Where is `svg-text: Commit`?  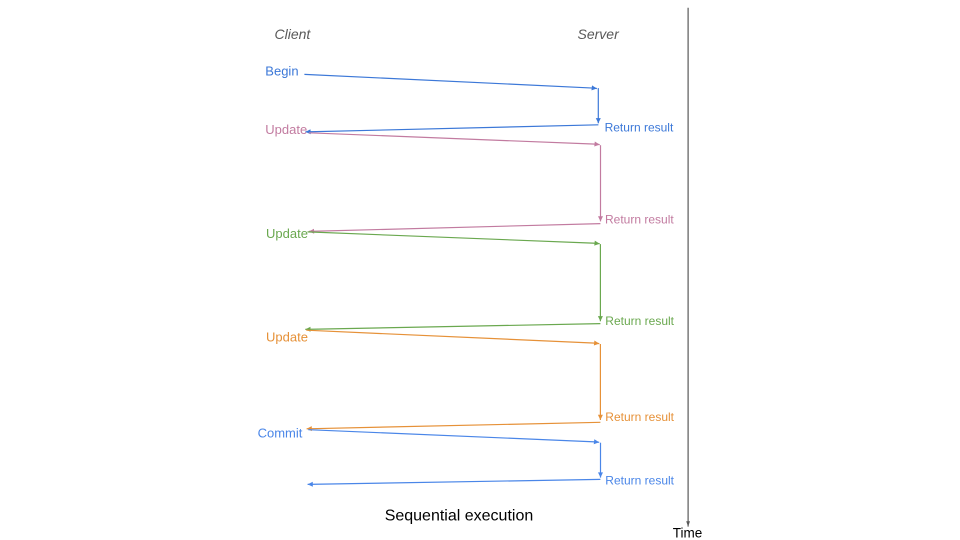
svg-text: Commit is located at coordinates (280, 433).